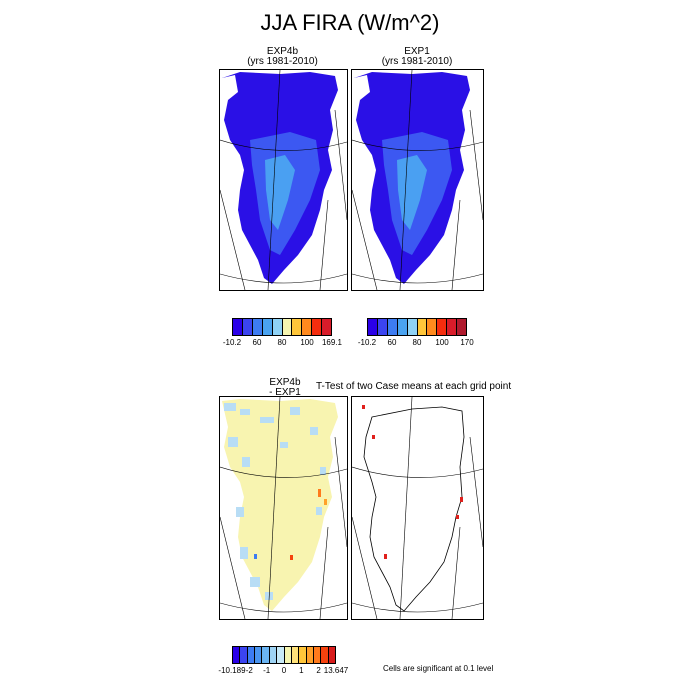  I want to click on diff-panel-title: EXP4b - EXP1, so click(285, 388).